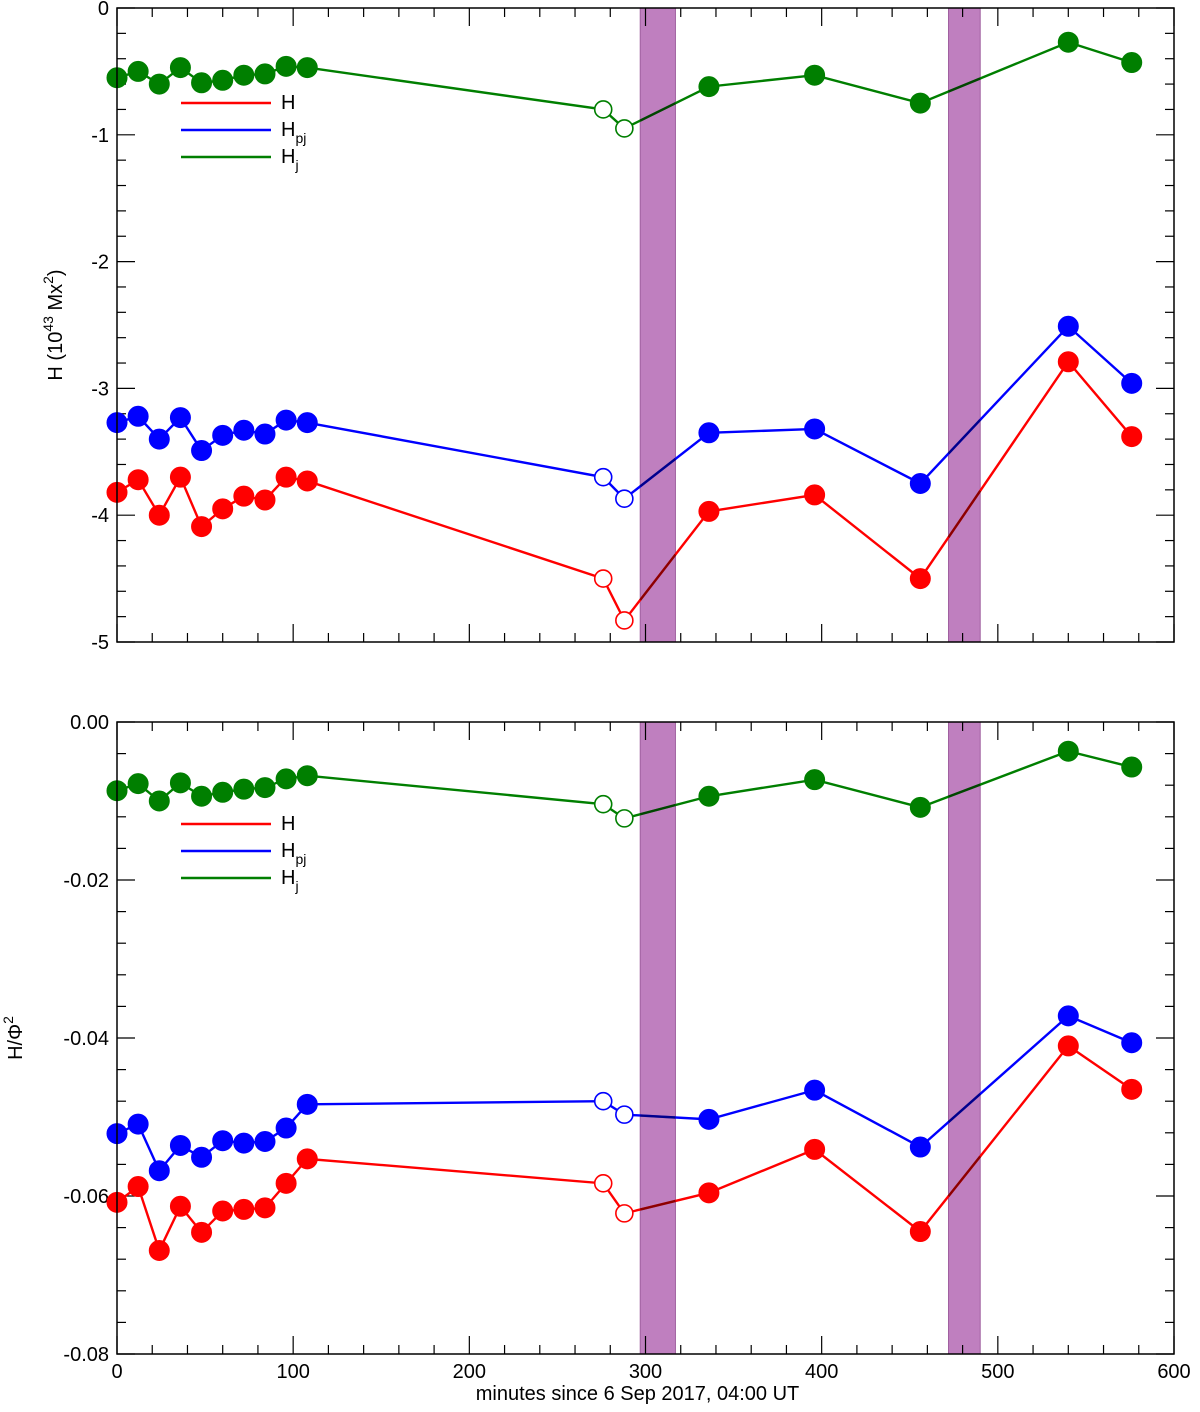  Describe the element at coordinates (469, 1372) in the screenshot. I see `x-tick-label: 200` at that location.